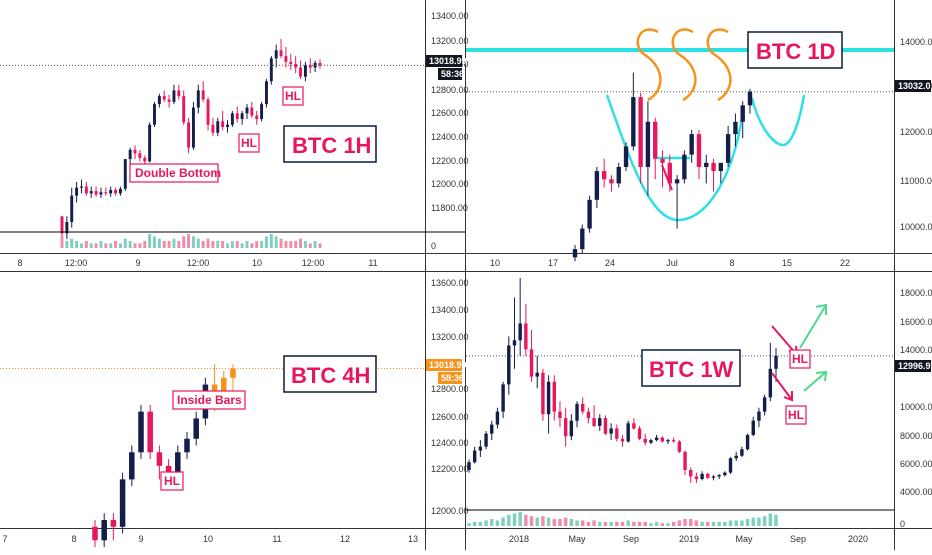 This screenshot has height=555, width=932. I want to click on pane-title-1h: BTC 1H, so click(330, 144).